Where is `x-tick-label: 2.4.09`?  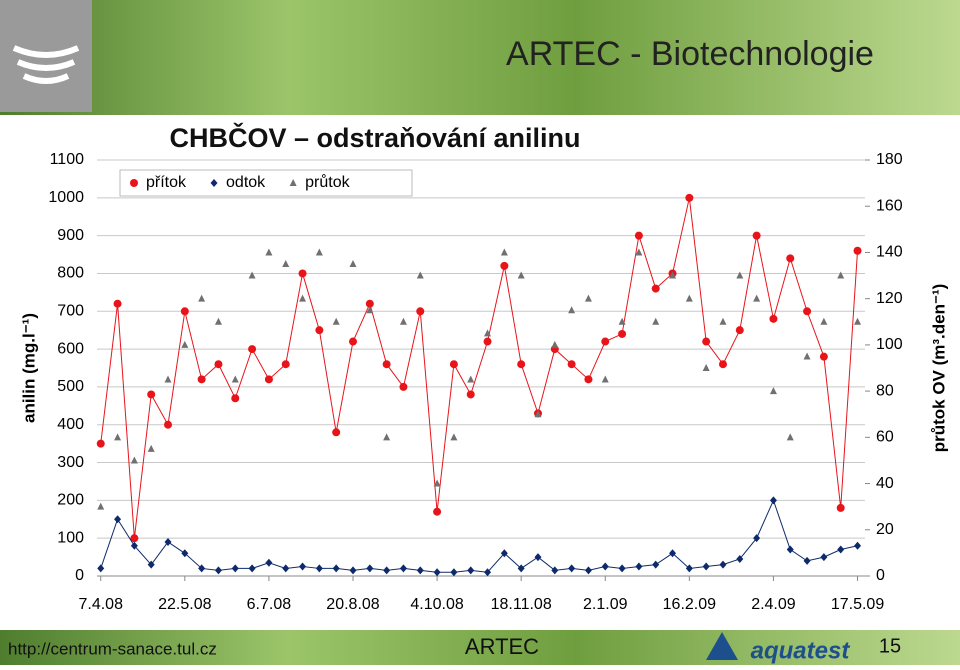
x-tick-label: 2.4.09 is located at coordinates (773, 604).